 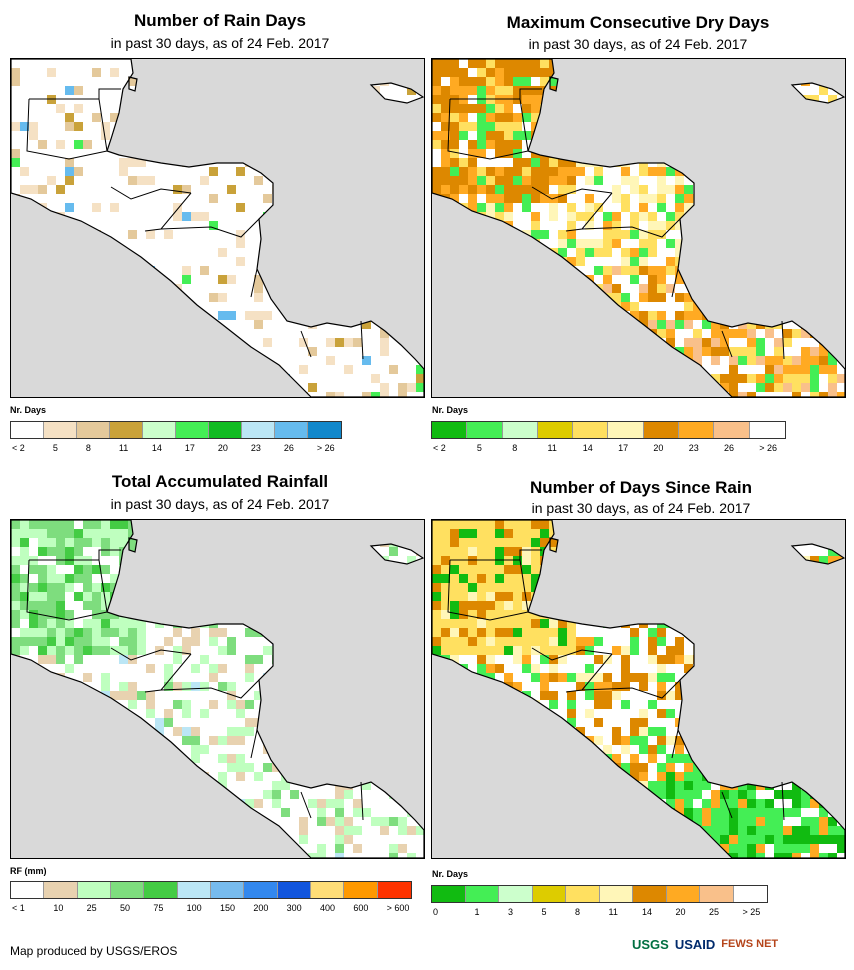 I want to click on agency-logos: USGS USAID FEWS NET, so click(x=705, y=944).